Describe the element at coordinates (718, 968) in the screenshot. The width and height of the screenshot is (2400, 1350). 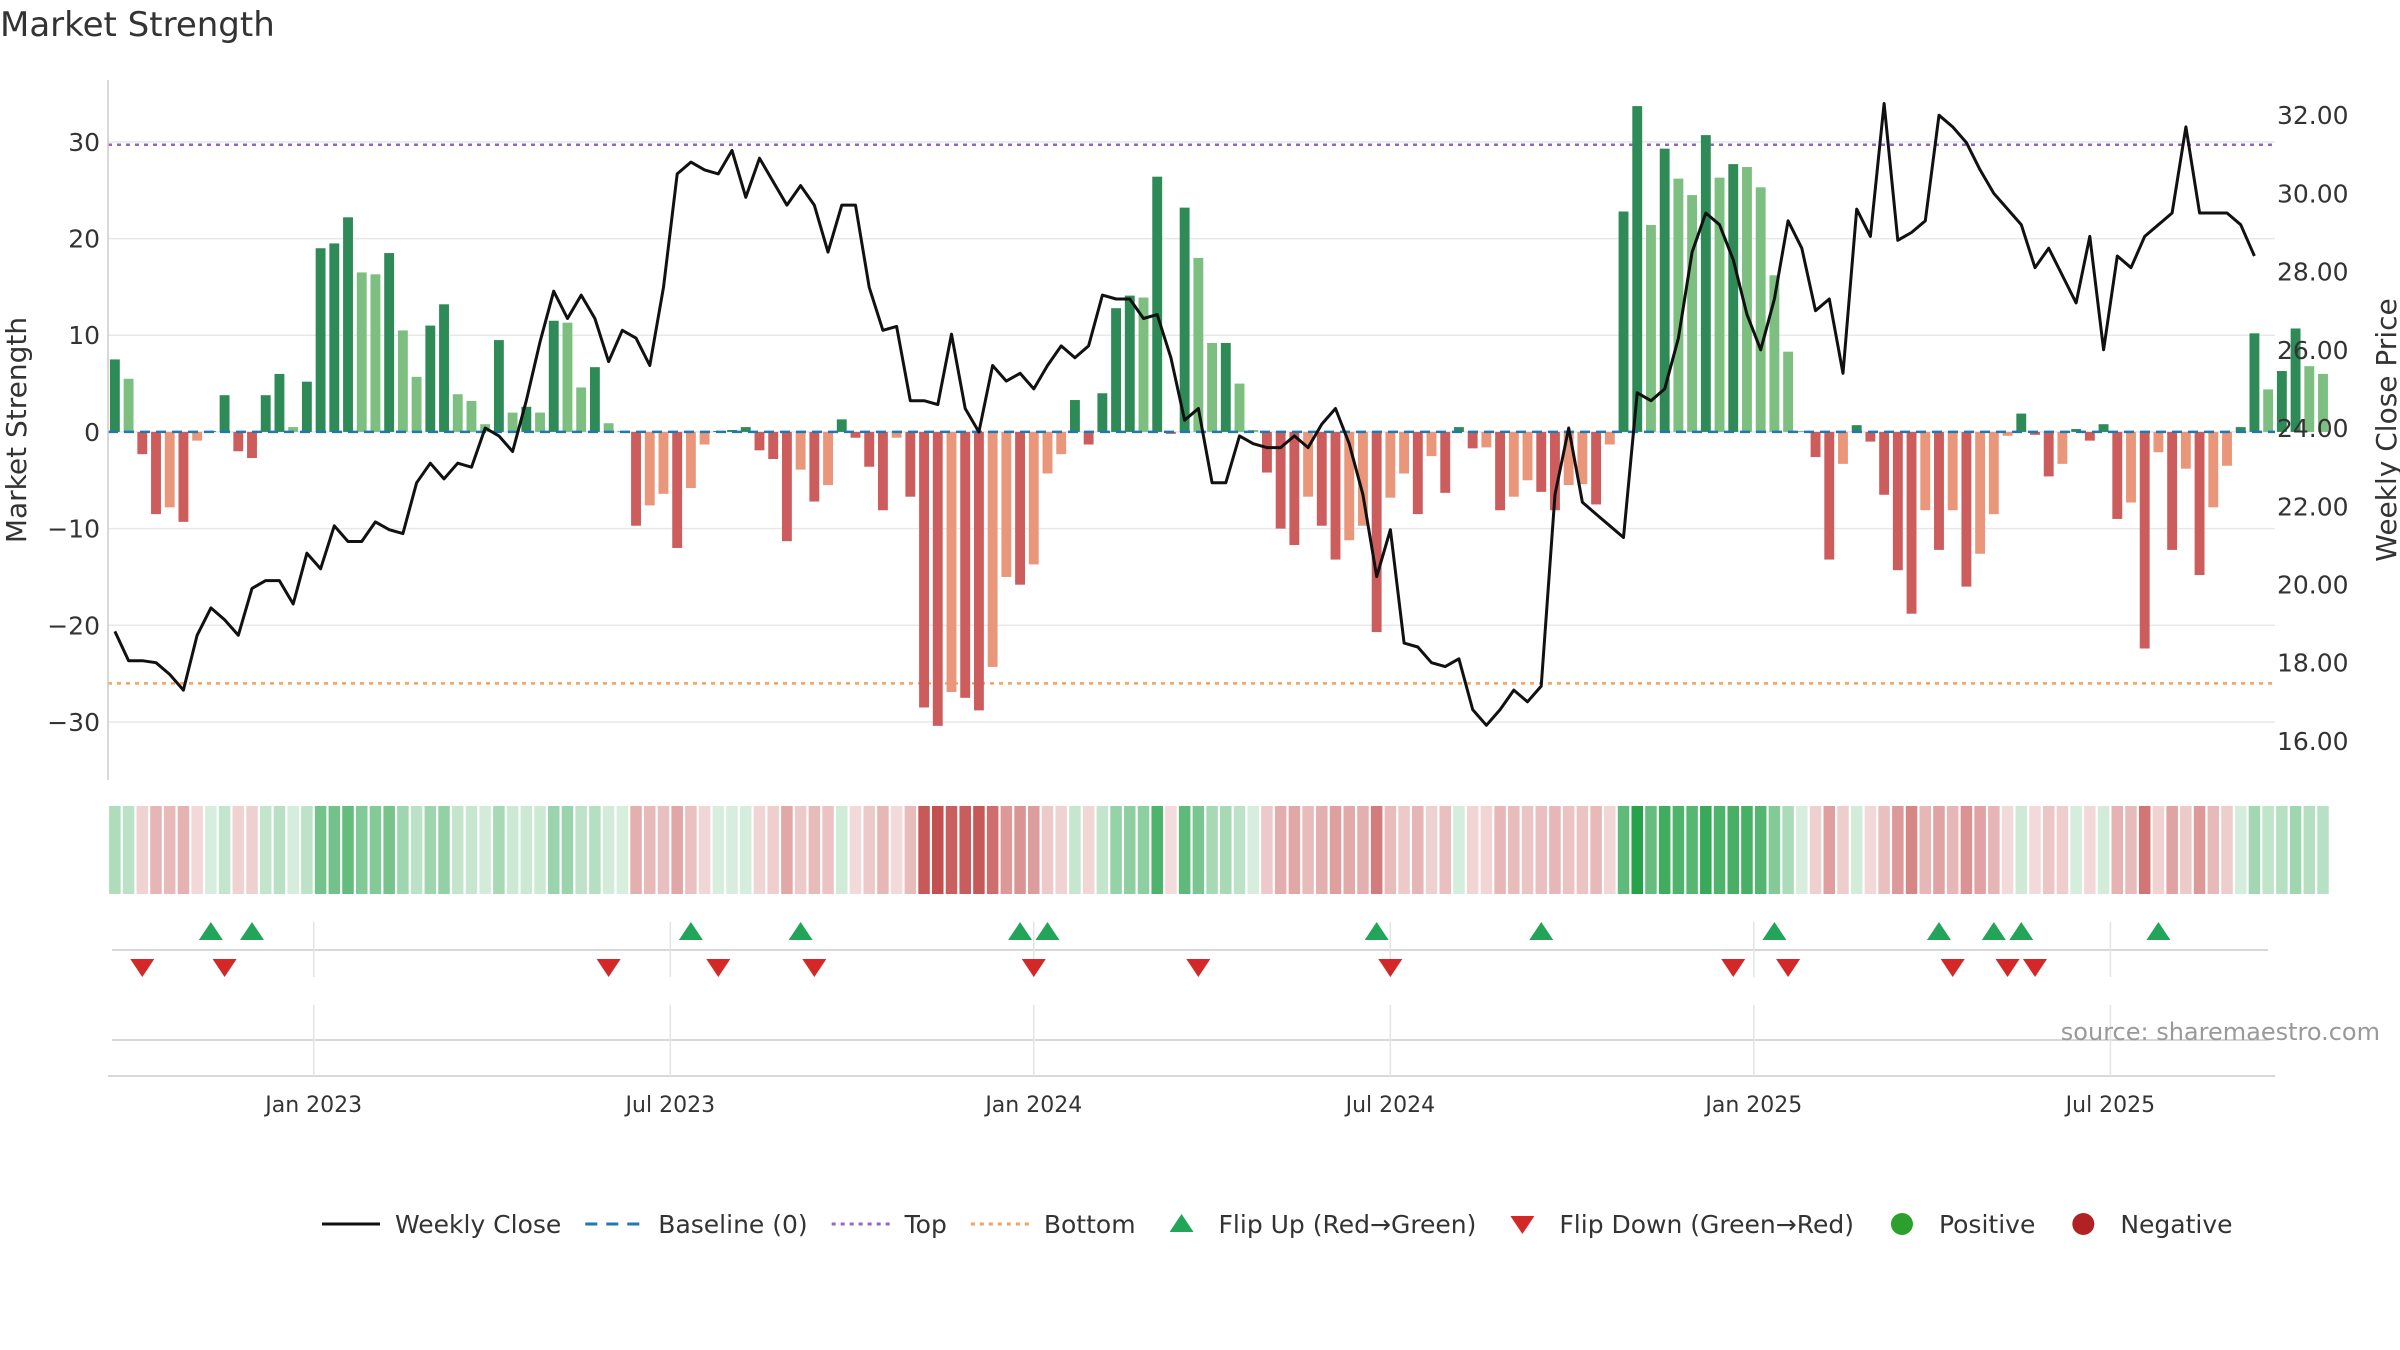
I see `flip-down-marker` at that location.